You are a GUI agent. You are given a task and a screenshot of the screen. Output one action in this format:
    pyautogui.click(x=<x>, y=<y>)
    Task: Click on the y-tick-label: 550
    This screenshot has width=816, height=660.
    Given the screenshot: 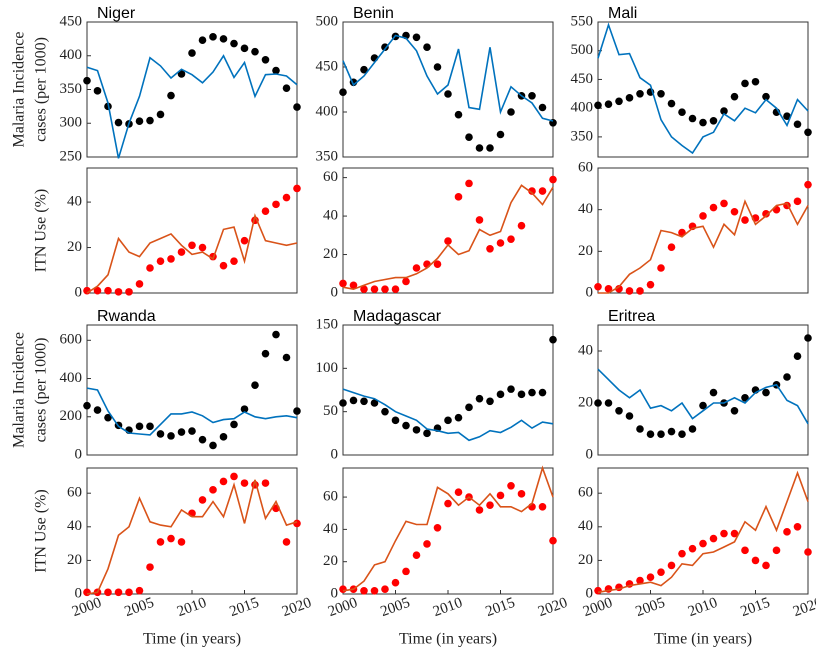 What is the action you would take?
    pyautogui.click(x=582, y=21)
    